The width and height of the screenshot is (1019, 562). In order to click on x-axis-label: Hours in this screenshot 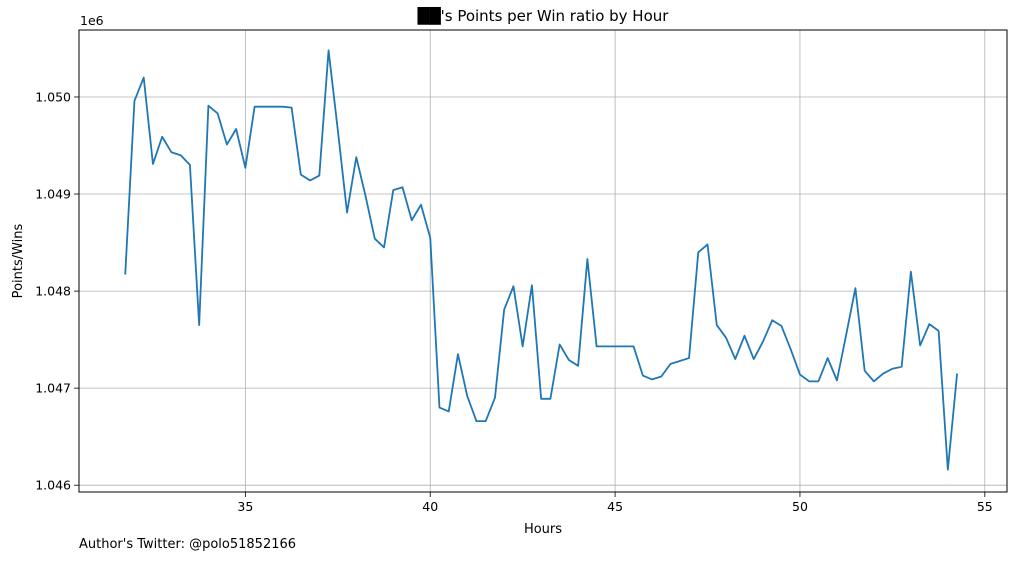, I will do `click(543, 529)`.